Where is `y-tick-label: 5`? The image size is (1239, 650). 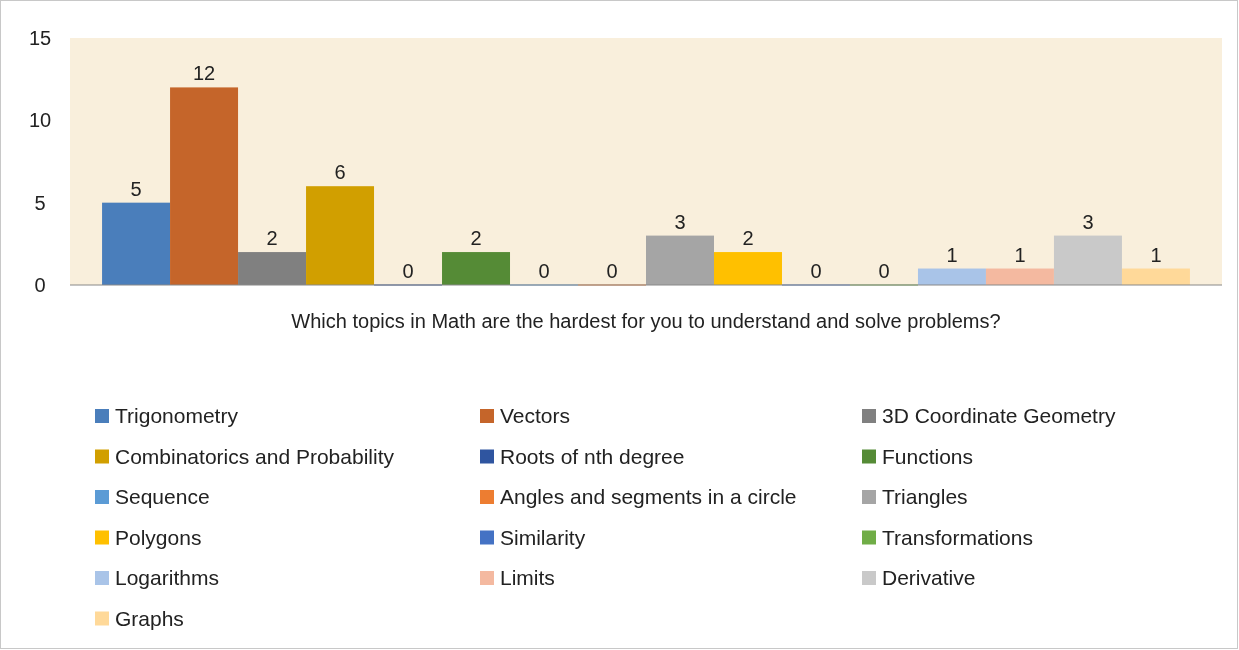
y-tick-label: 5 is located at coordinates (40, 202).